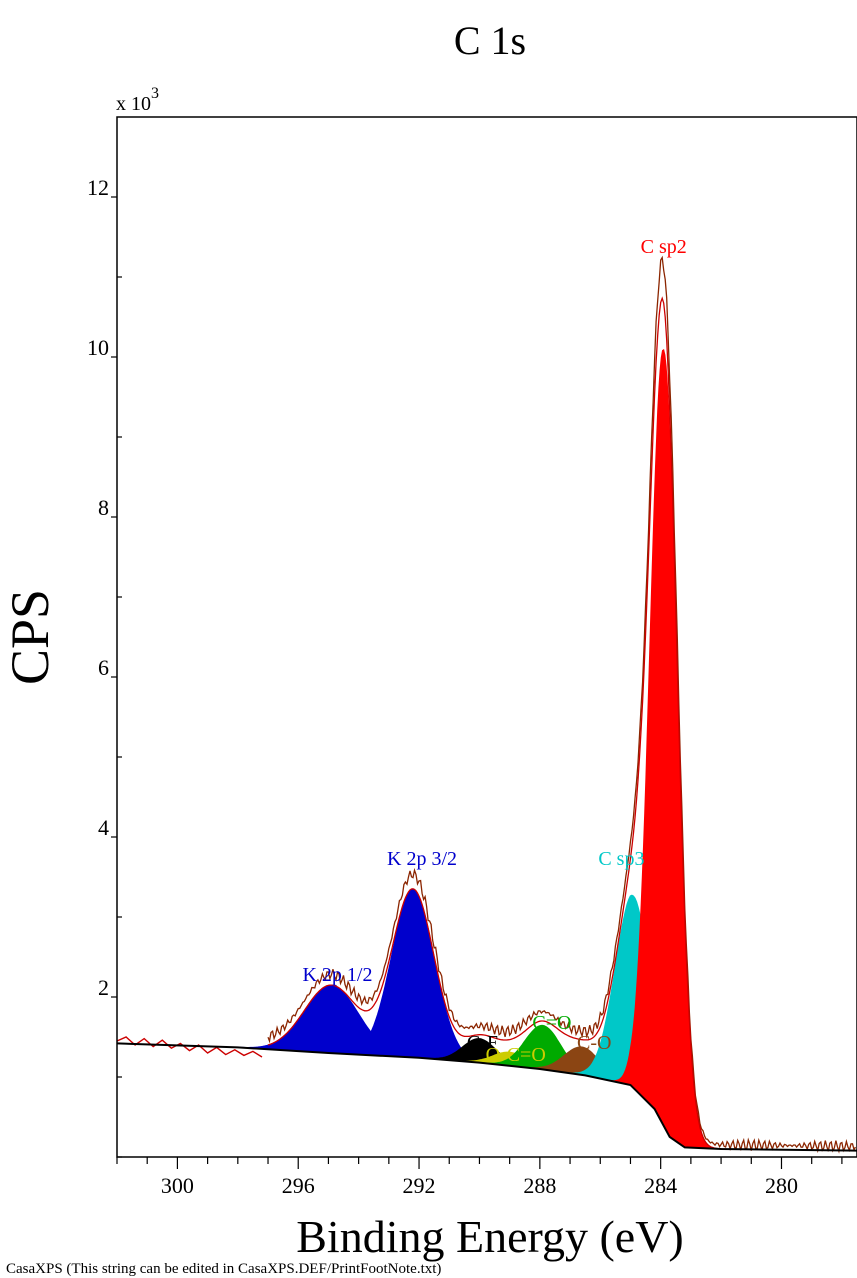  Describe the element at coordinates (621, 859) in the screenshot. I see `peak-label: C sp3` at that location.